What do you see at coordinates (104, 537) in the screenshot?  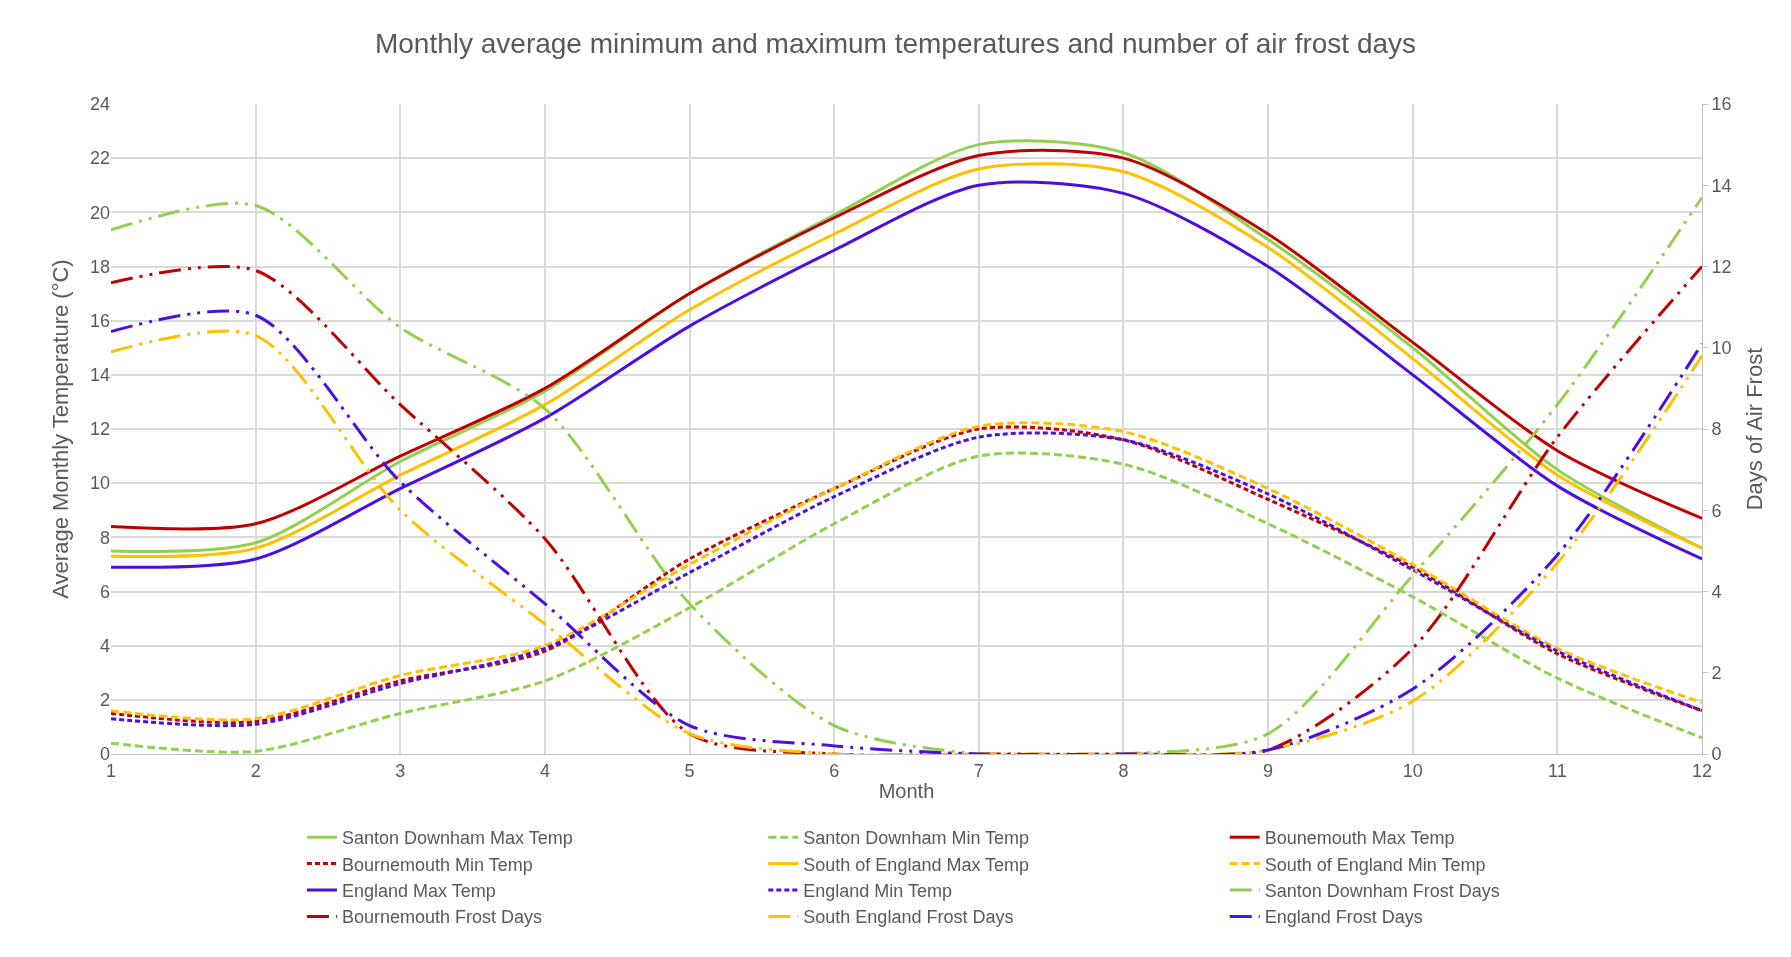 I see `y-tick-label: 8` at bounding box center [104, 537].